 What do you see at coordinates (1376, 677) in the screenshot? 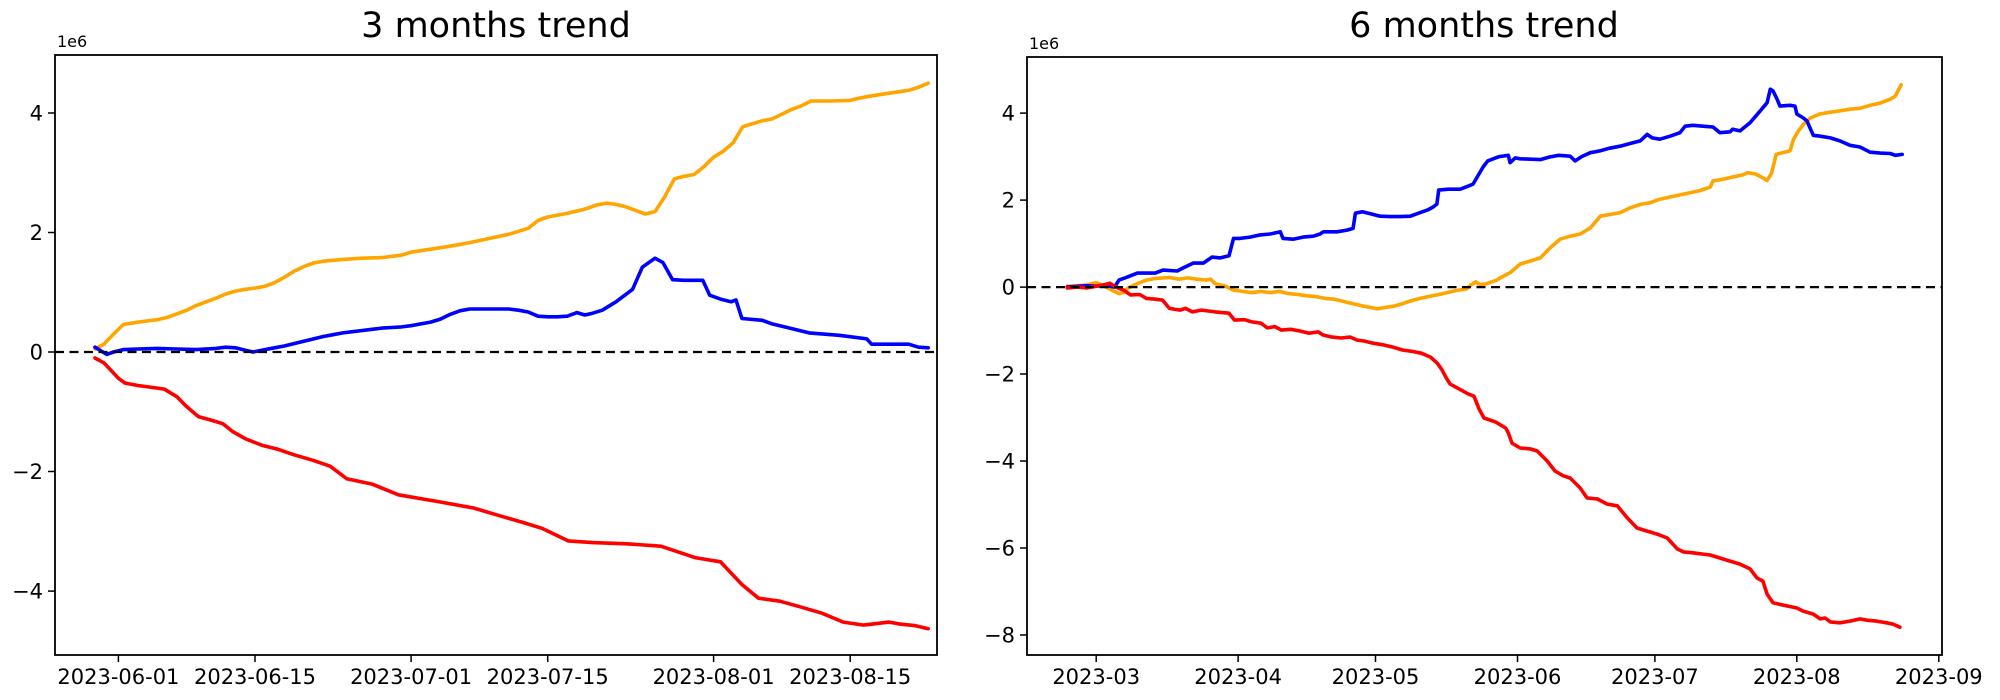
I see `x-tick-label: 2023-05` at bounding box center [1376, 677].